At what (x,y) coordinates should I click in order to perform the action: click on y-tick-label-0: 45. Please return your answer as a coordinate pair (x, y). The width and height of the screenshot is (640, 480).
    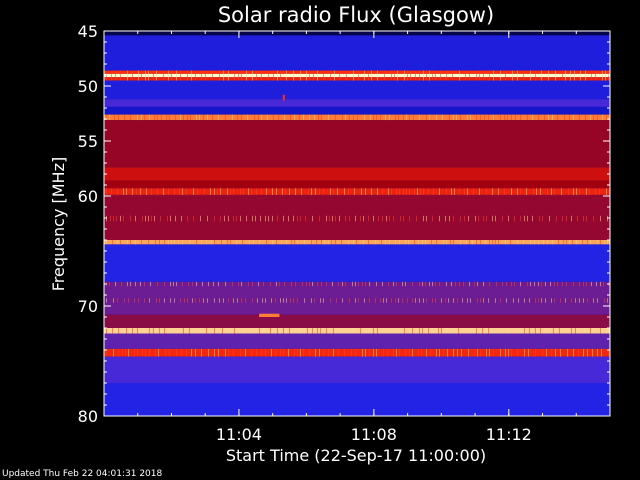
    Looking at the image, I should click on (88, 31).